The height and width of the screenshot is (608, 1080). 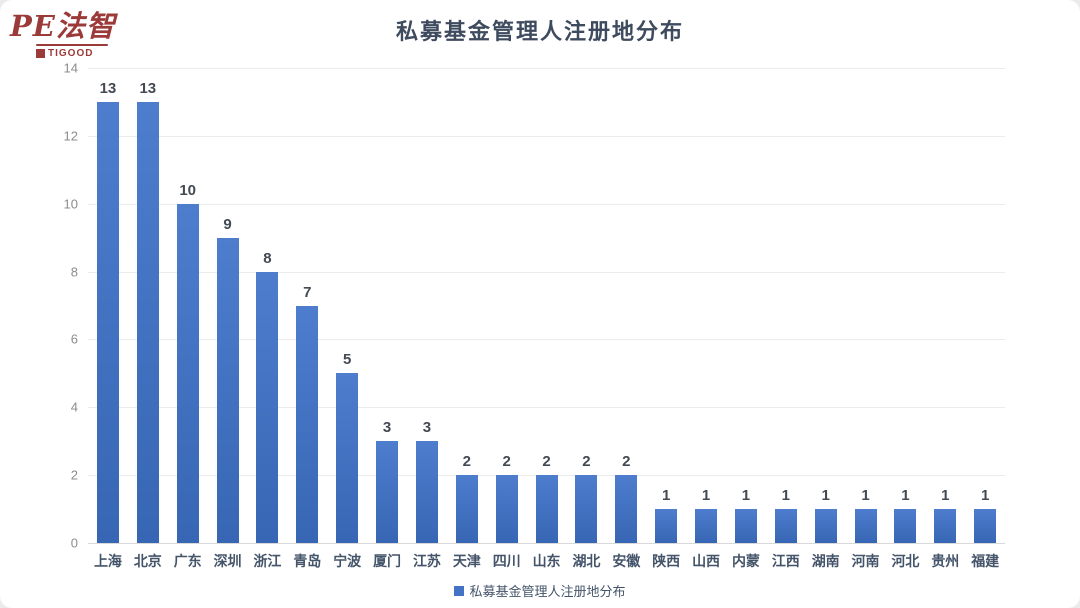 What do you see at coordinates (426, 492) in the screenshot?
I see `bar-江苏` at bounding box center [426, 492].